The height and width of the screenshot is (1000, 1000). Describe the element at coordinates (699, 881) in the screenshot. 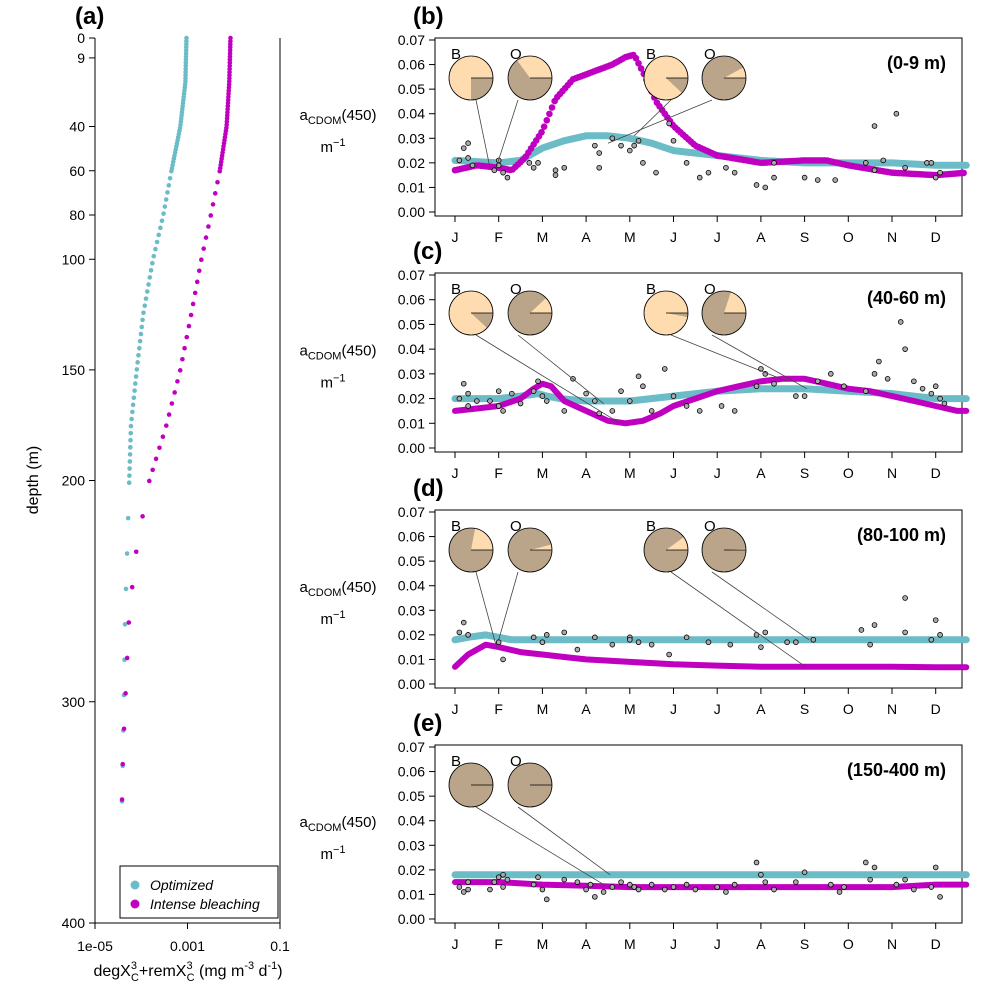

I see `observations` at that location.